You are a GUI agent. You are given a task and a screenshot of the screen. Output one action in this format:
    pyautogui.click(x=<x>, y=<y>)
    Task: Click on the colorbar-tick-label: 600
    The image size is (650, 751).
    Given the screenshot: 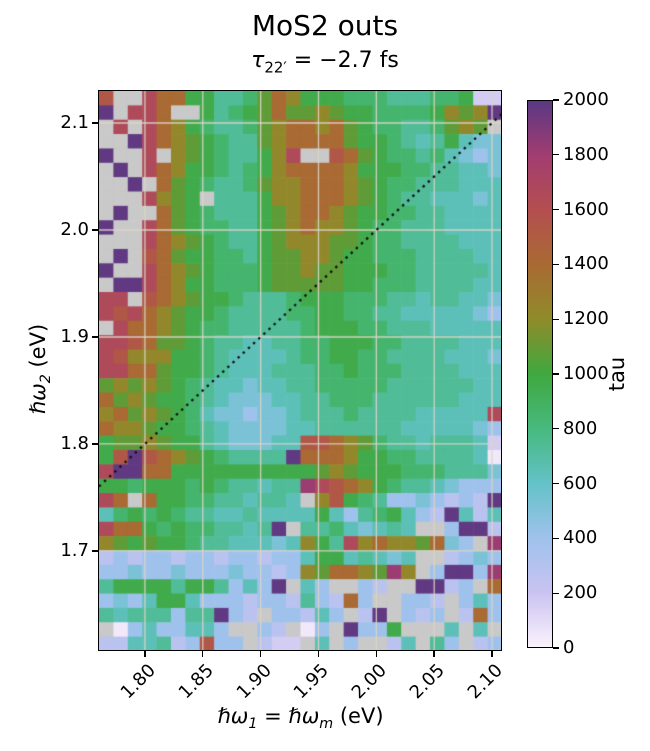 What is the action you would take?
    pyautogui.click(x=580, y=483)
    